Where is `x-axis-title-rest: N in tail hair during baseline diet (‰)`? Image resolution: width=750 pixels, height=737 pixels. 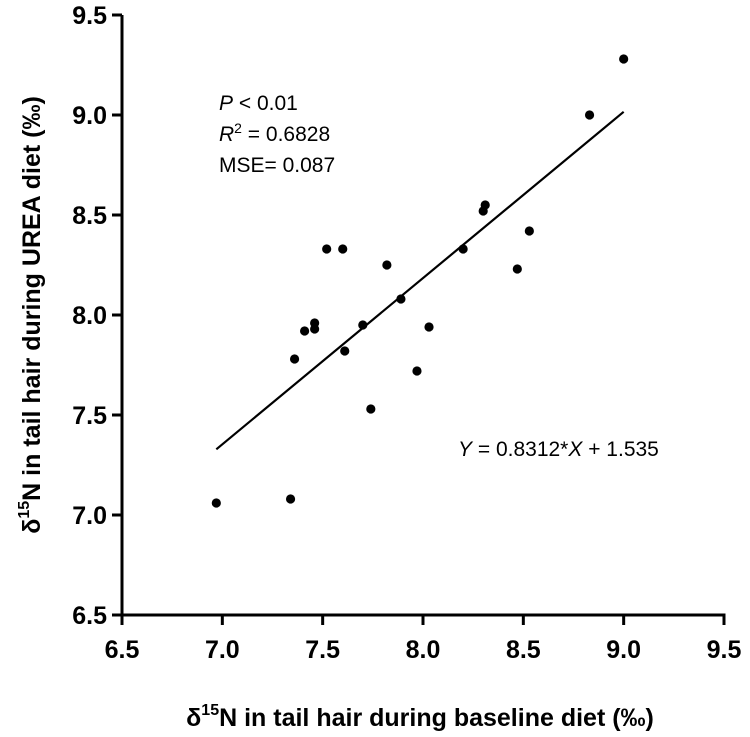
x-axis-title-rest: N in tail hair during baseline diet (‰) is located at coordinates (436, 718).